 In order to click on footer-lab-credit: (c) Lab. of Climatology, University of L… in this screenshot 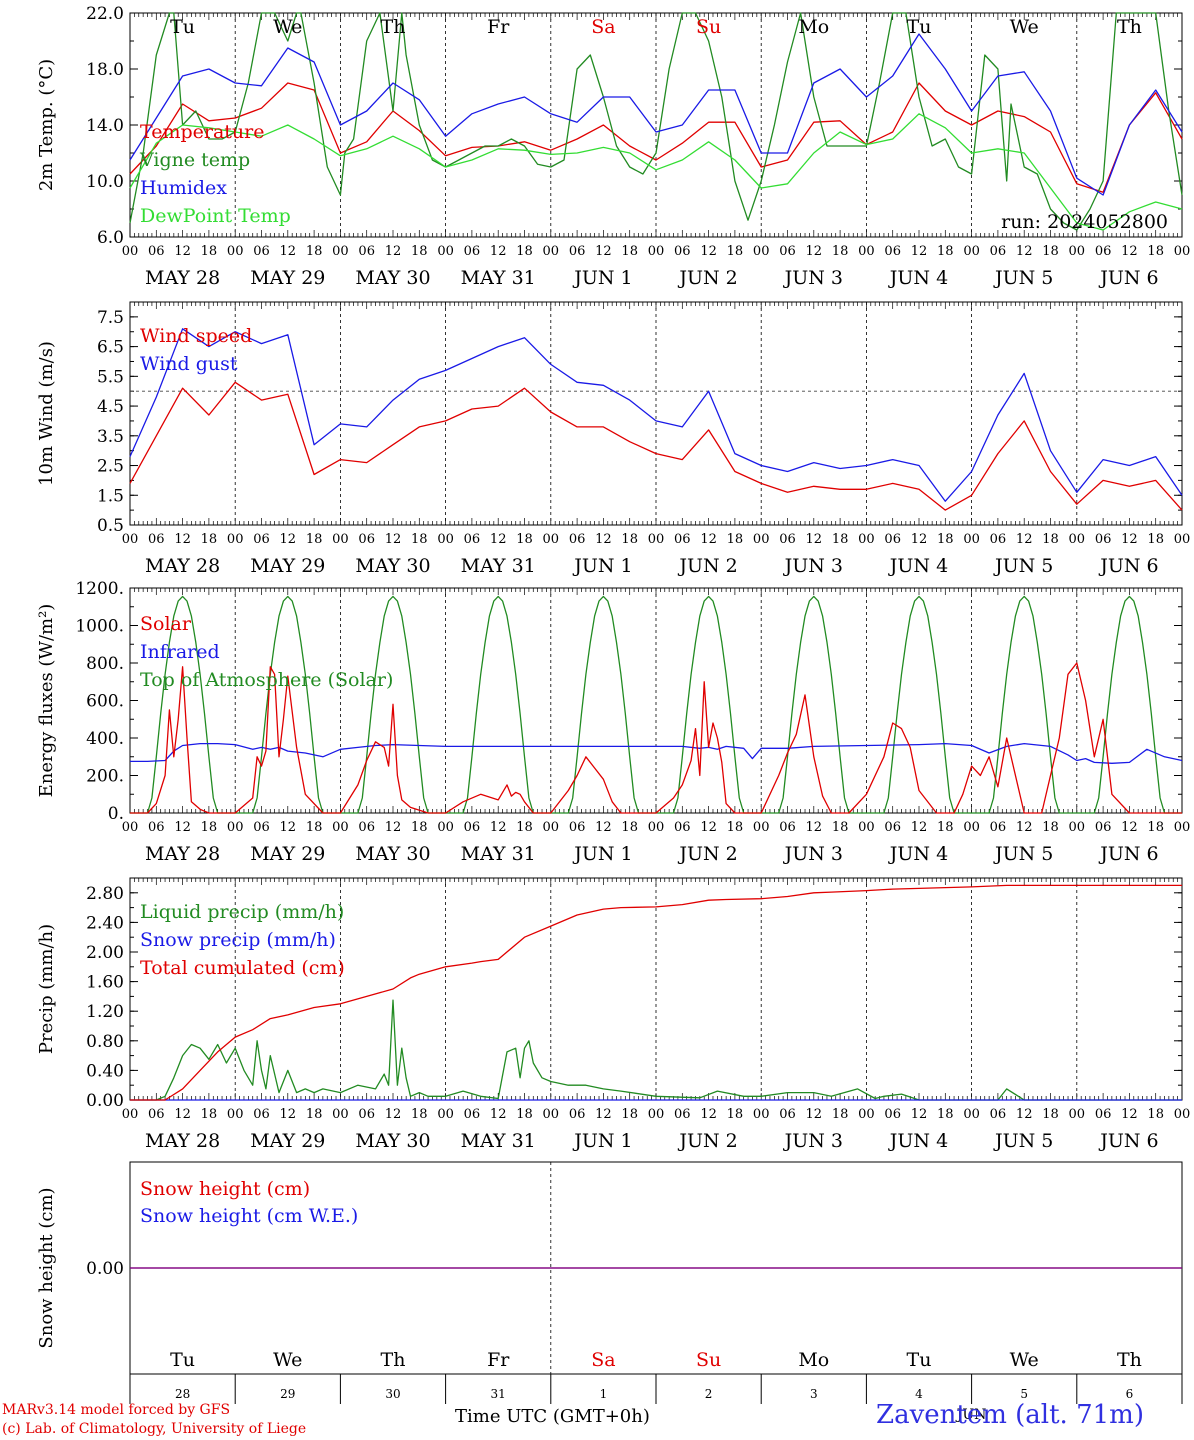, I will do `click(154, 1429)`.